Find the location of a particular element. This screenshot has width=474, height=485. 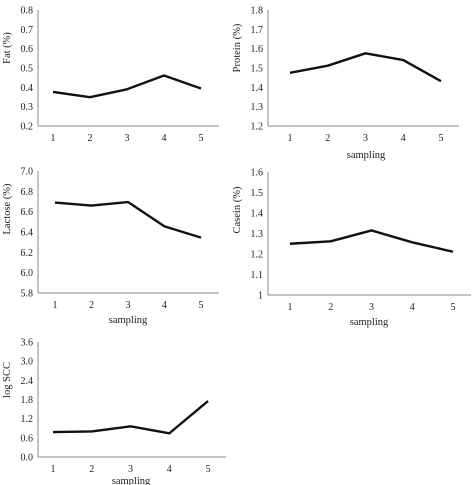

y-tick-labels: 1 1.1 1.2 1.3 1.4 1.5 1.6 is located at coordinates (257, 235).